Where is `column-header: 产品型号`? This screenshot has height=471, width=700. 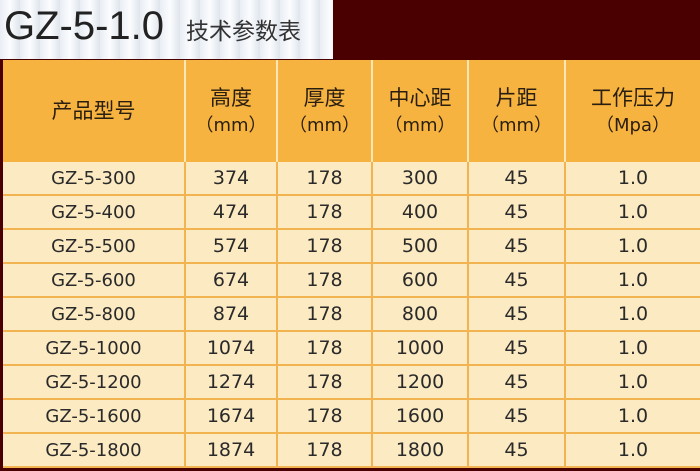
column-header: 产品型号 is located at coordinates (94, 111).